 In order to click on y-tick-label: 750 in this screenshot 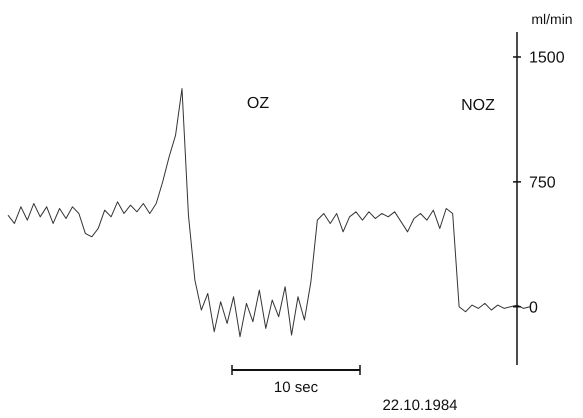, I will do `click(542, 183)`.